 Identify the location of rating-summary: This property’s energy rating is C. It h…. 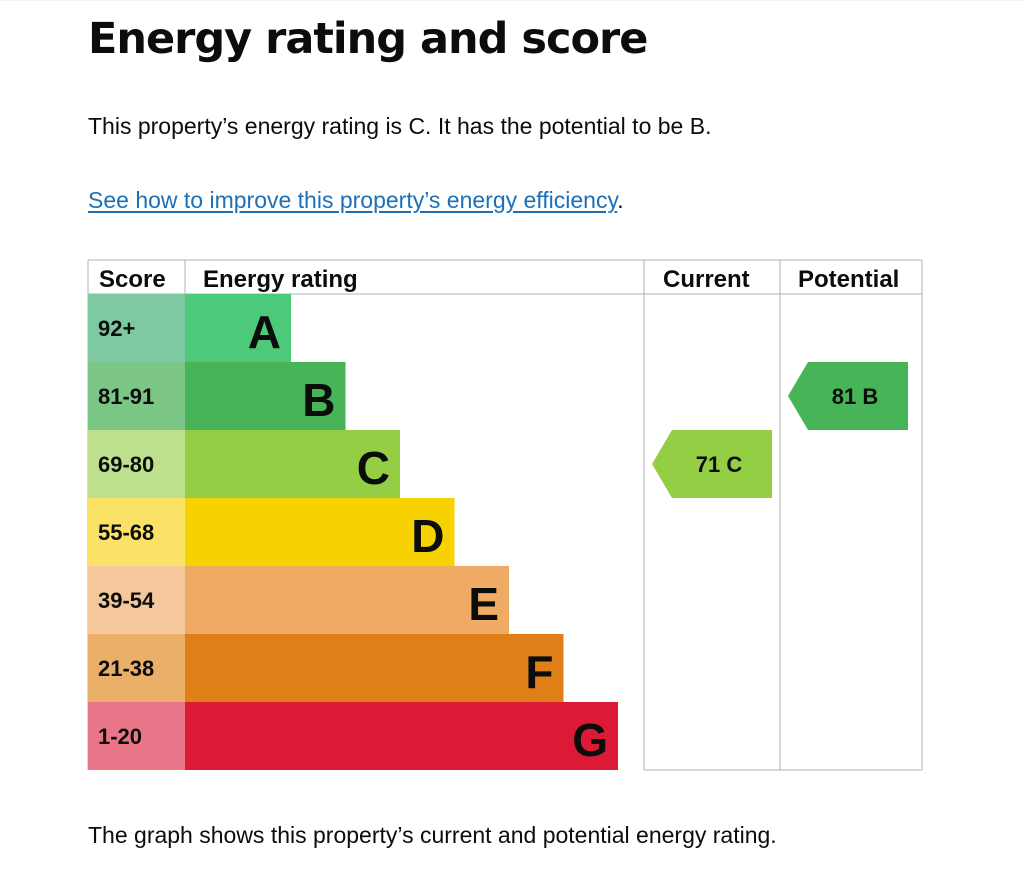
(400, 126).